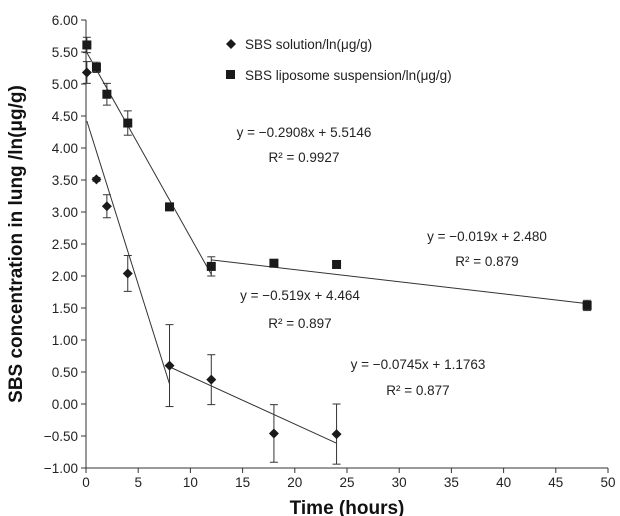  What do you see at coordinates (65, 340) in the screenshot?
I see `y-tick-label: 1.00` at bounding box center [65, 340].